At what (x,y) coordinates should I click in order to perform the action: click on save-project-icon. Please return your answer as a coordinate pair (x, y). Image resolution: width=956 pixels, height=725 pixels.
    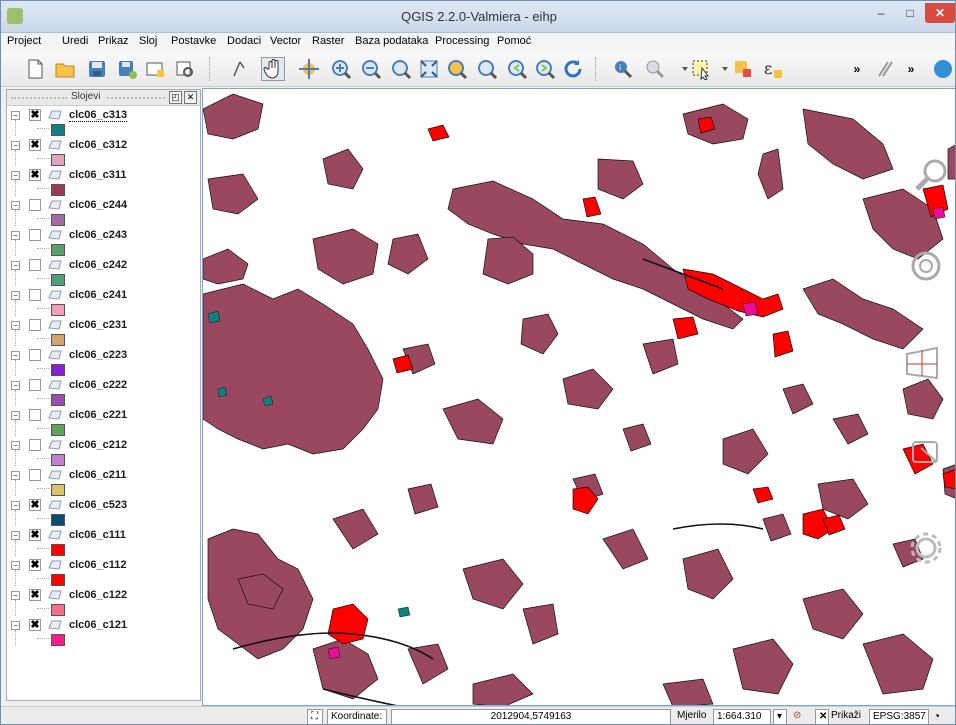
    Looking at the image, I should click on (97, 69).